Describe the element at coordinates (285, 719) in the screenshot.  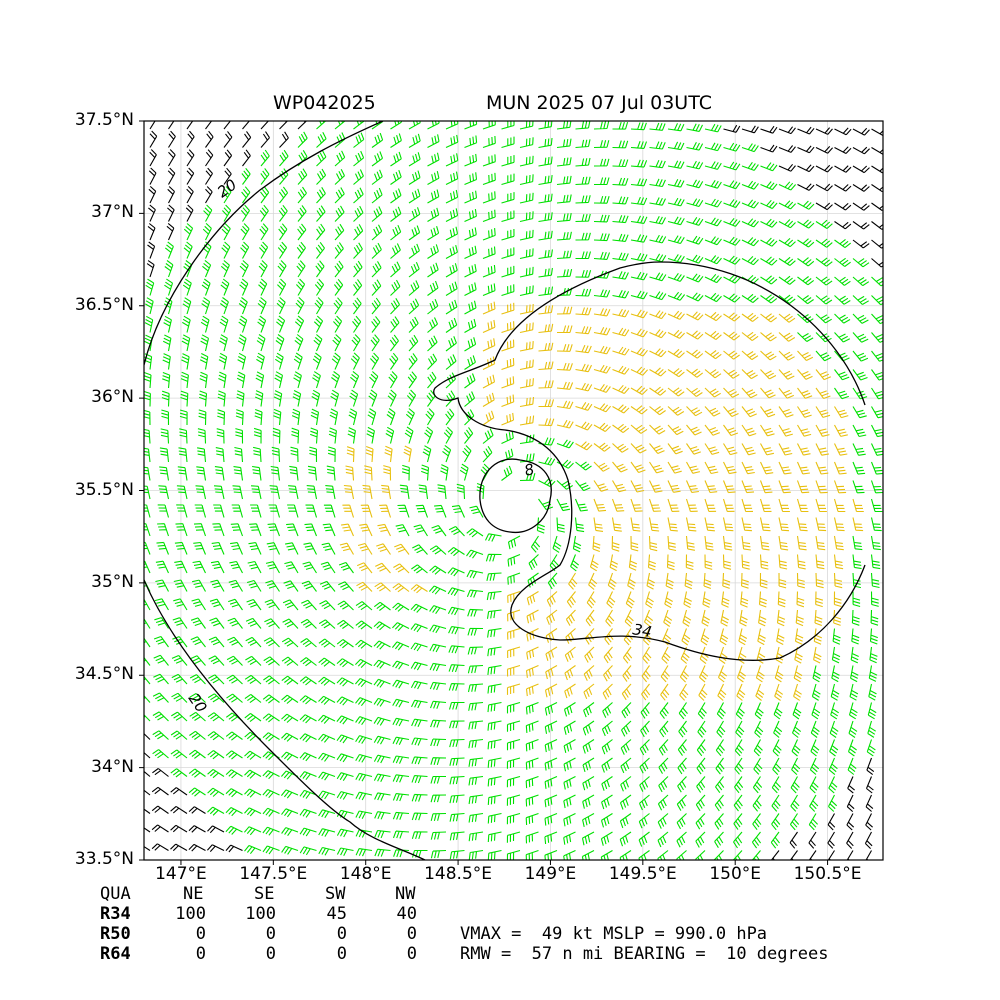
I see `contour-20-southwest` at that location.